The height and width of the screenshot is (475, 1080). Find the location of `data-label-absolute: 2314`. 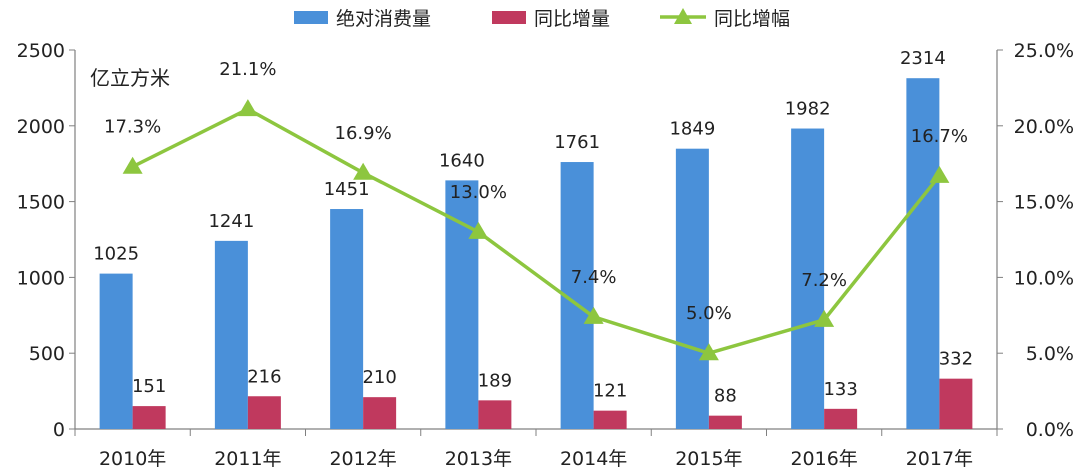

data-label-absolute: 2314 is located at coordinates (923, 58).